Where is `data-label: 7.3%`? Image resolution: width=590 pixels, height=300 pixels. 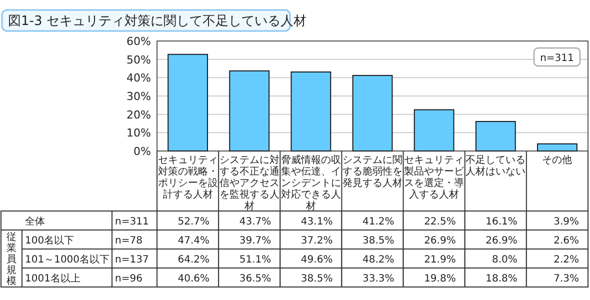
data-label: 7.3% is located at coordinates (566, 279).